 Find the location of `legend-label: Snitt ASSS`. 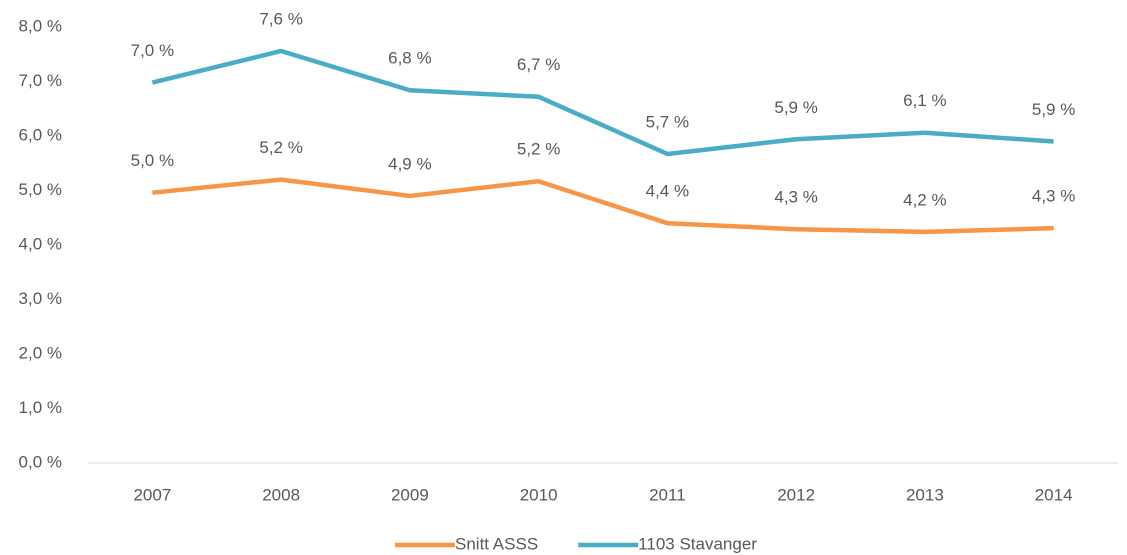

legend-label: Snitt ASSS is located at coordinates (496, 543).